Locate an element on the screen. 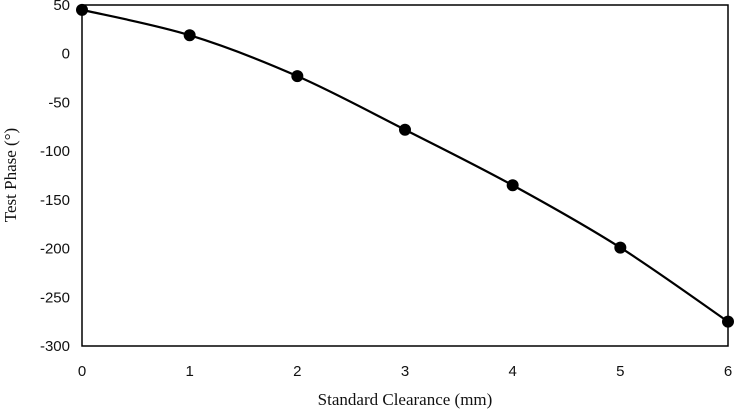  y-axis-title: Test Phase (°) is located at coordinates (10, 175).